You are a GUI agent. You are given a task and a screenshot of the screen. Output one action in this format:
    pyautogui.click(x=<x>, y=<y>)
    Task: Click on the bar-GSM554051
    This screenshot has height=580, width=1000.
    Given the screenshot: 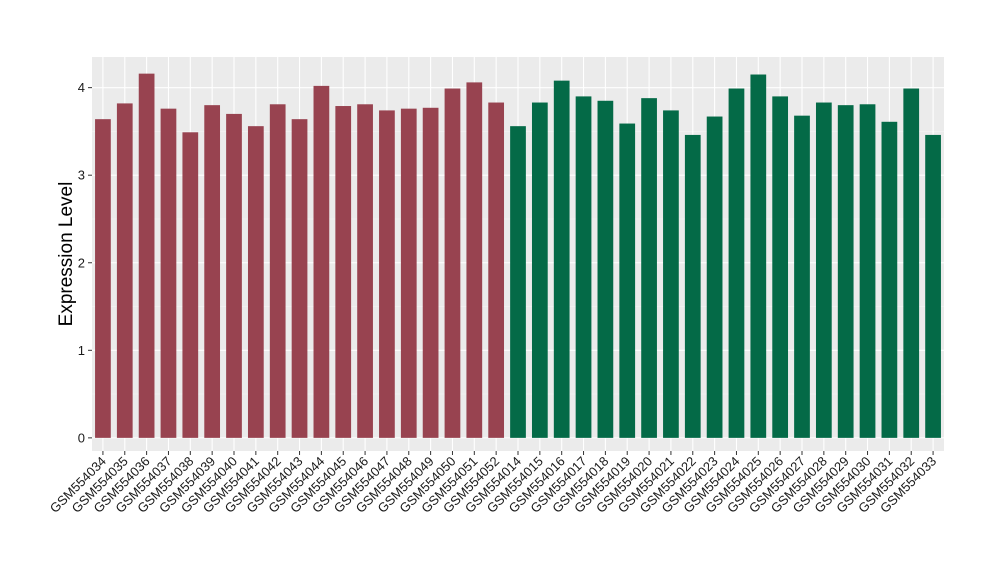 What is the action you would take?
    pyautogui.click(x=474, y=260)
    